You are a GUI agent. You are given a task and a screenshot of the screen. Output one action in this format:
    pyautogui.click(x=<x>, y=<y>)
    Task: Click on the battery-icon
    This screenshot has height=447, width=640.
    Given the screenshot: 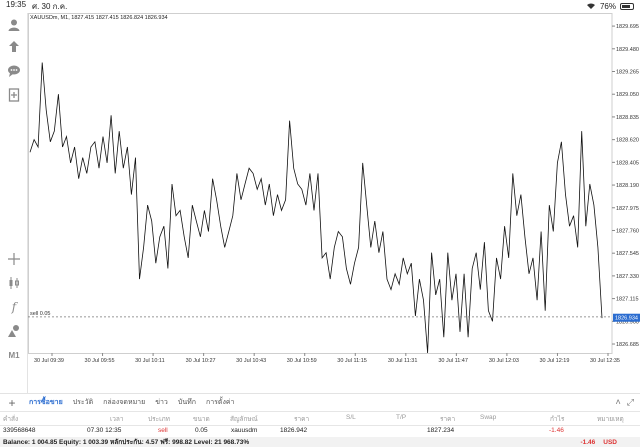 What is the action you would take?
    pyautogui.click(x=627, y=6)
    